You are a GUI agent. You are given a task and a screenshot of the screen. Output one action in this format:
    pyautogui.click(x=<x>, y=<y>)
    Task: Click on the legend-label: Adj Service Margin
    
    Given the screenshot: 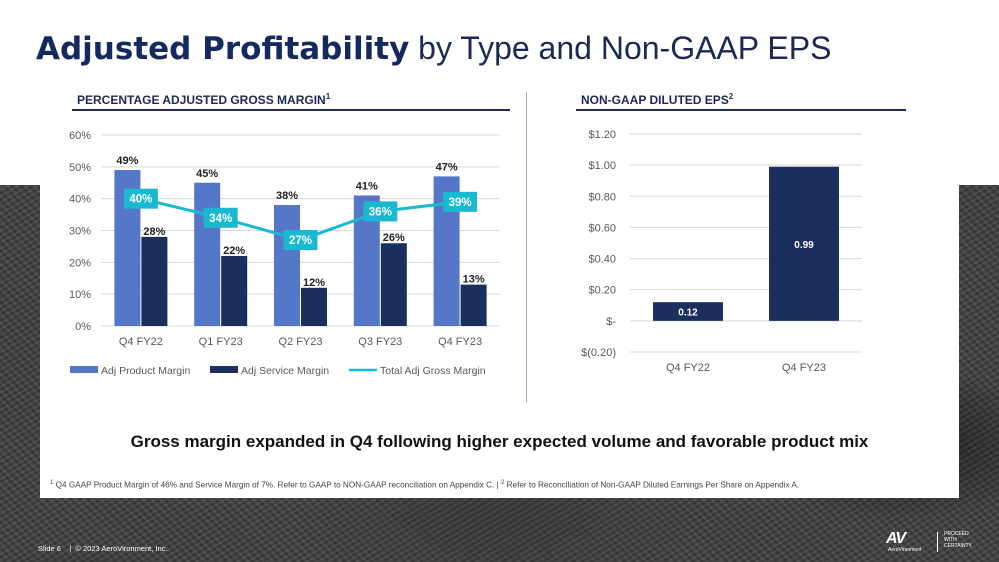 What is the action you would take?
    pyautogui.click(x=285, y=371)
    